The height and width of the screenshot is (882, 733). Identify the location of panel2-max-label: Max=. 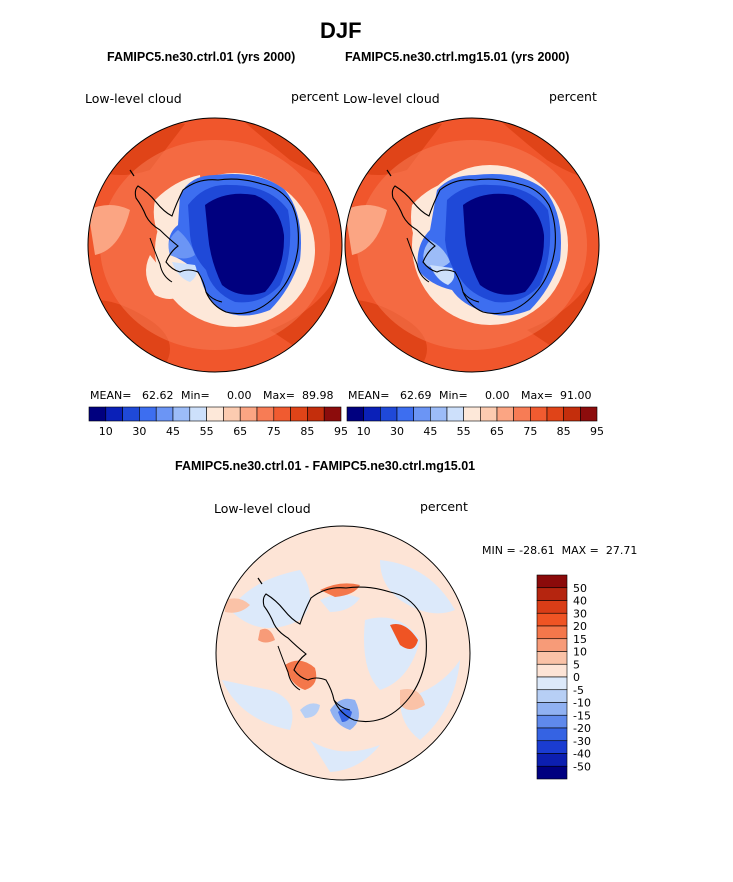
(537, 395).